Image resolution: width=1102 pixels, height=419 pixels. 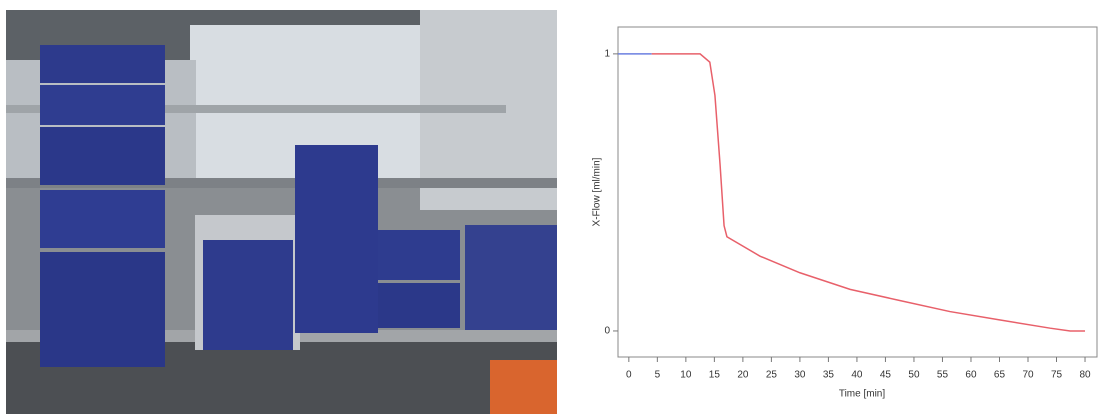 What do you see at coordinates (1057, 375) in the screenshot?
I see `x-tick-label: 75` at bounding box center [1057, 375].